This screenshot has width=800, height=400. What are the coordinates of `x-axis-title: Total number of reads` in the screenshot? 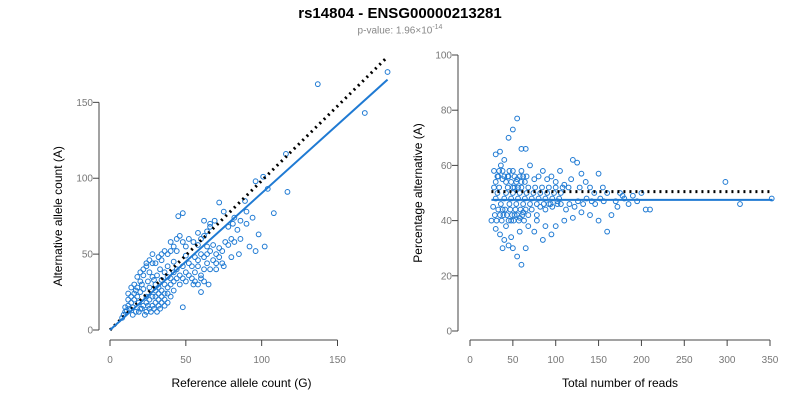 It's located at (620, 383).